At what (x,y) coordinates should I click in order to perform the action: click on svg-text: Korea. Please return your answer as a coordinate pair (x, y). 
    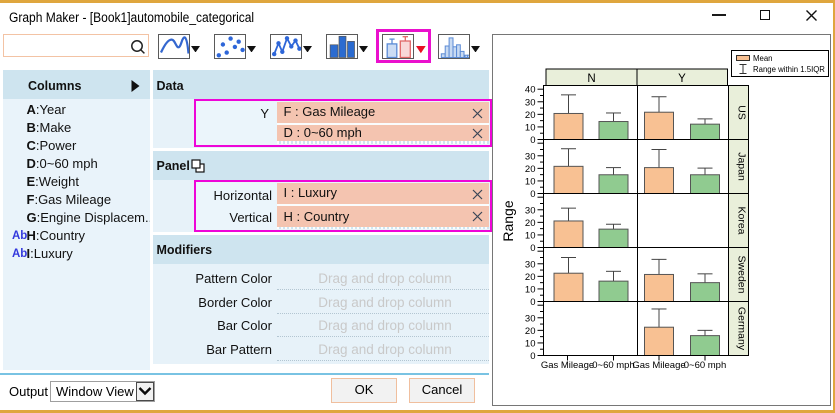
    Looking at the image, I should click on (742, 220).